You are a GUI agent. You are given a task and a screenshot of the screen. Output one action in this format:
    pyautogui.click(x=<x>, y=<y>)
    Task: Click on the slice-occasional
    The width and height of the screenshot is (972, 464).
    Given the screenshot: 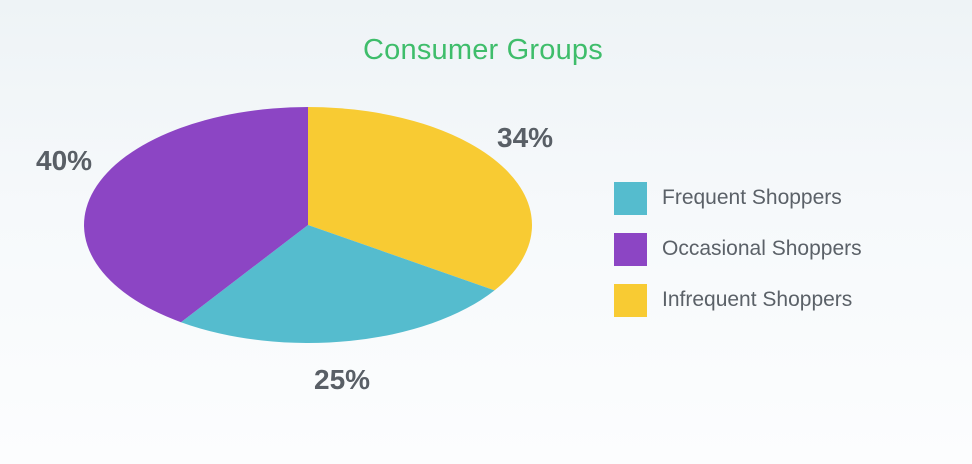 What is the action you would take?
    pyautogui.click(x=196, y=215)
    